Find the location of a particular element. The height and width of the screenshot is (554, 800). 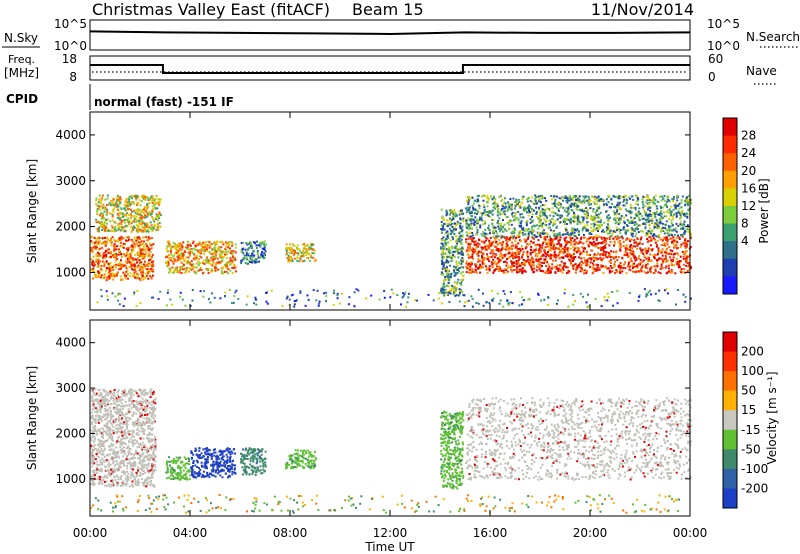

nsky-panel: N.Sky 10^5 10^0 10^5 10^0 N.Search is located at coordinates (401, 35).